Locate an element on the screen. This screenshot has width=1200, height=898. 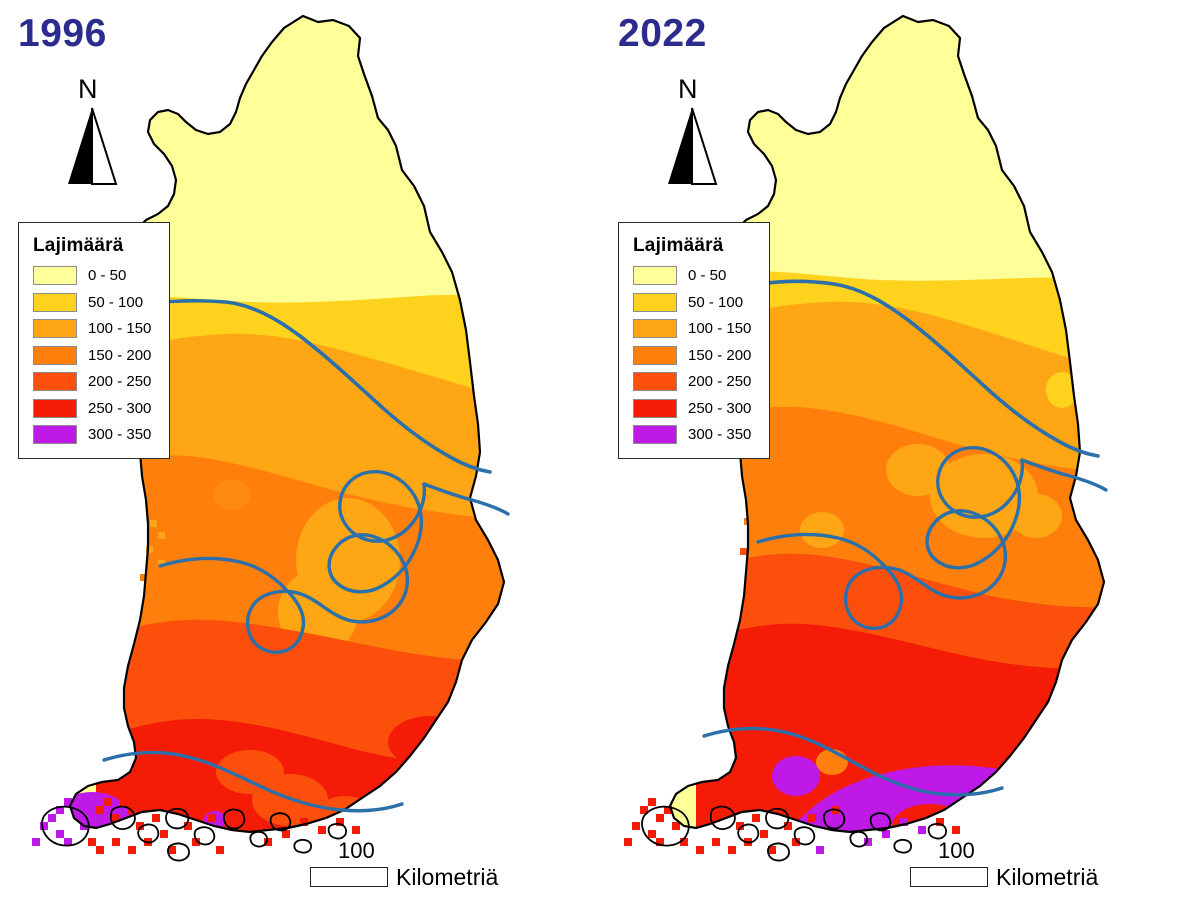
bio-boundary-line-1996-north is located at coordinates (319, 386).